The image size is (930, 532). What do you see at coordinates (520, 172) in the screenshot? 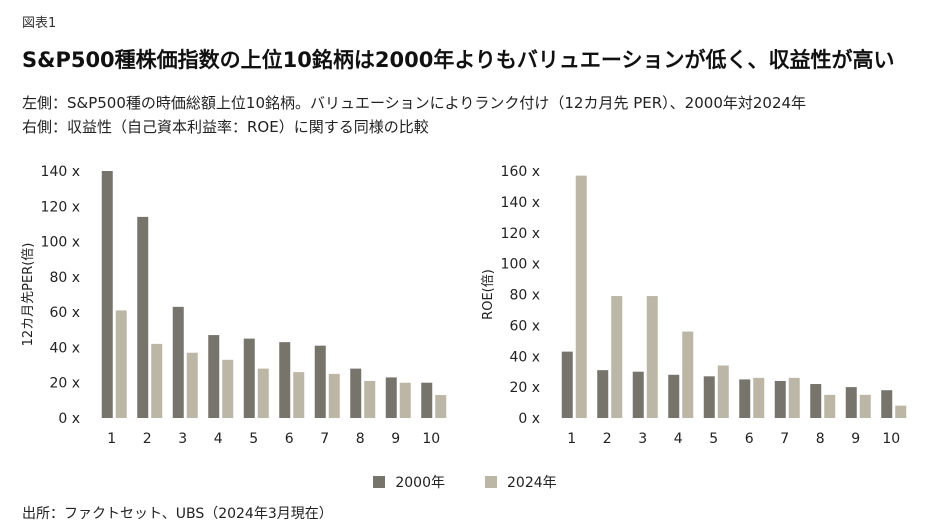
I see `y-tick-label: 160 x` at bounding box center [520, 172].